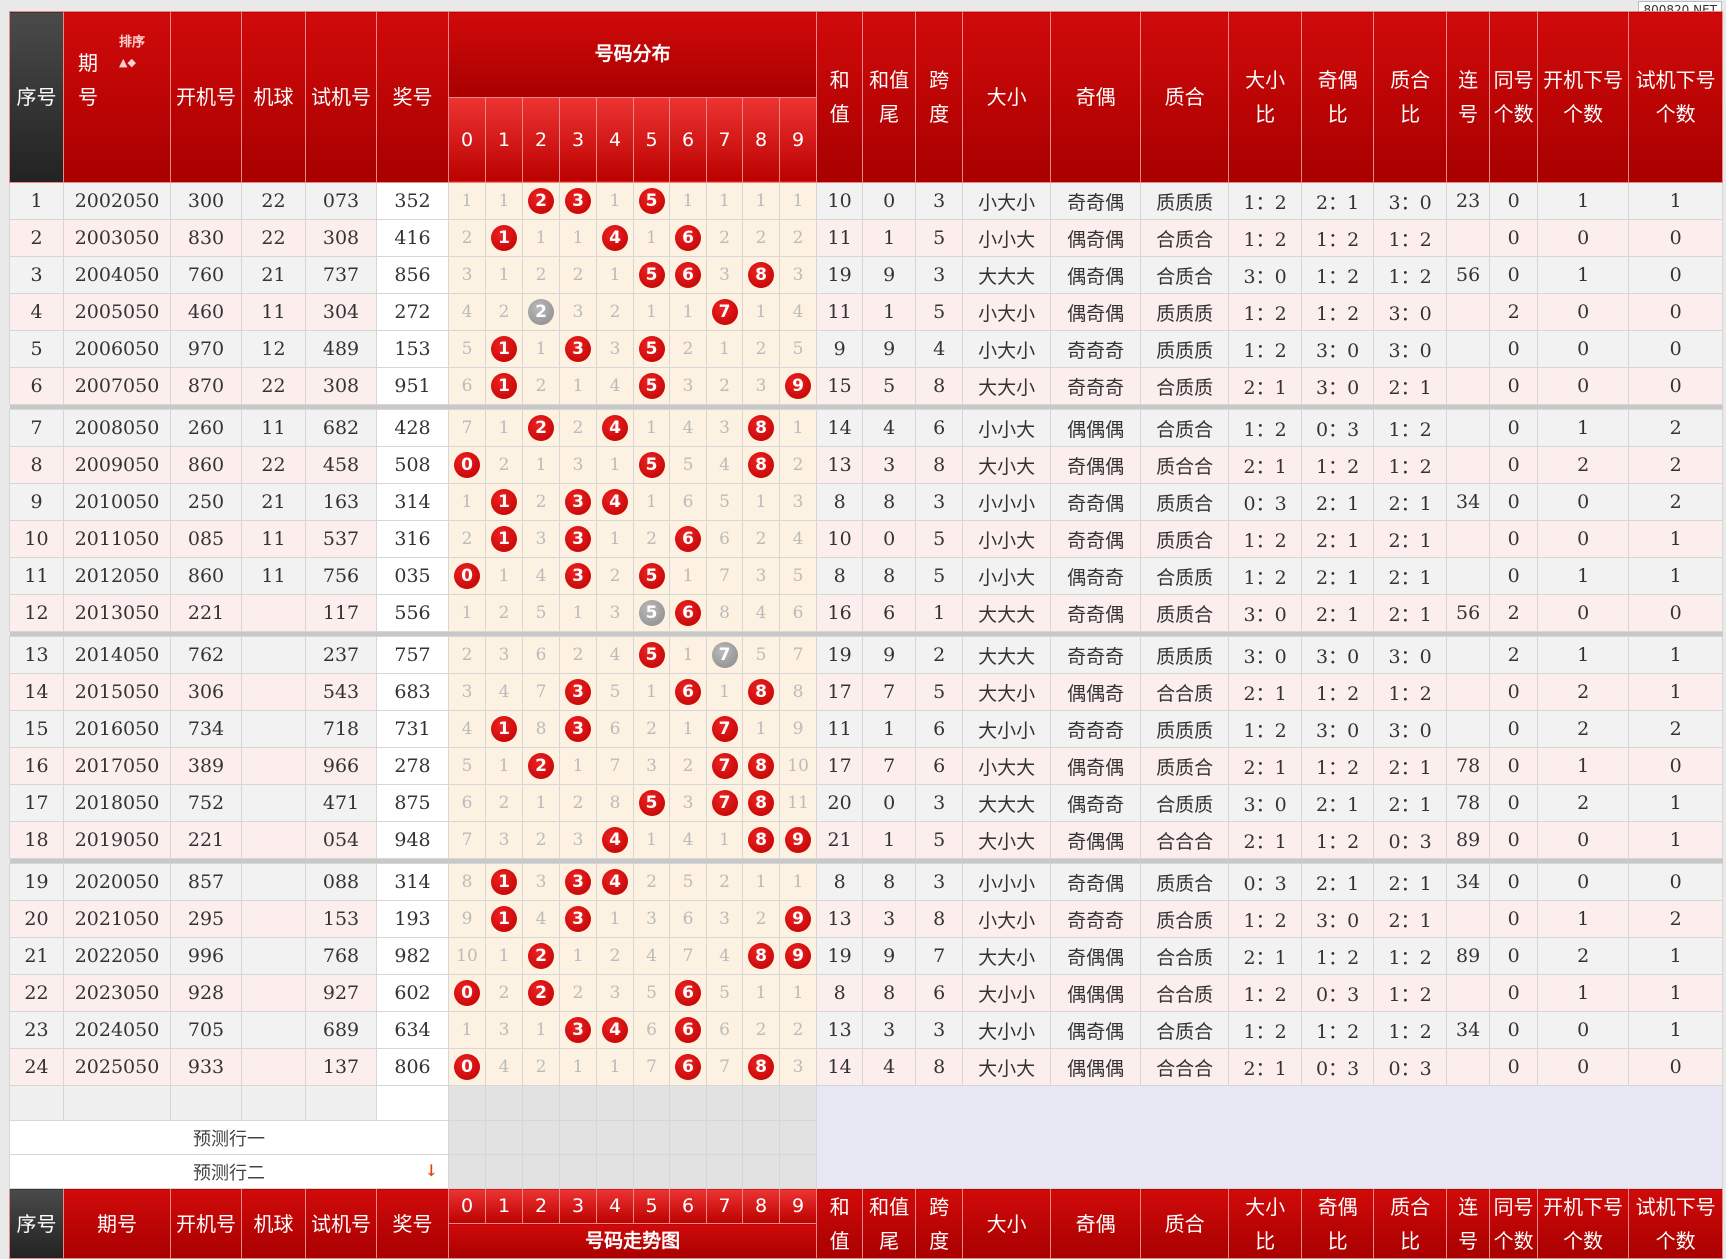 The height and width of the screenshot is (1259, 1726). I want to click on down-arrow-icon: ↓, so click(431, 1170).